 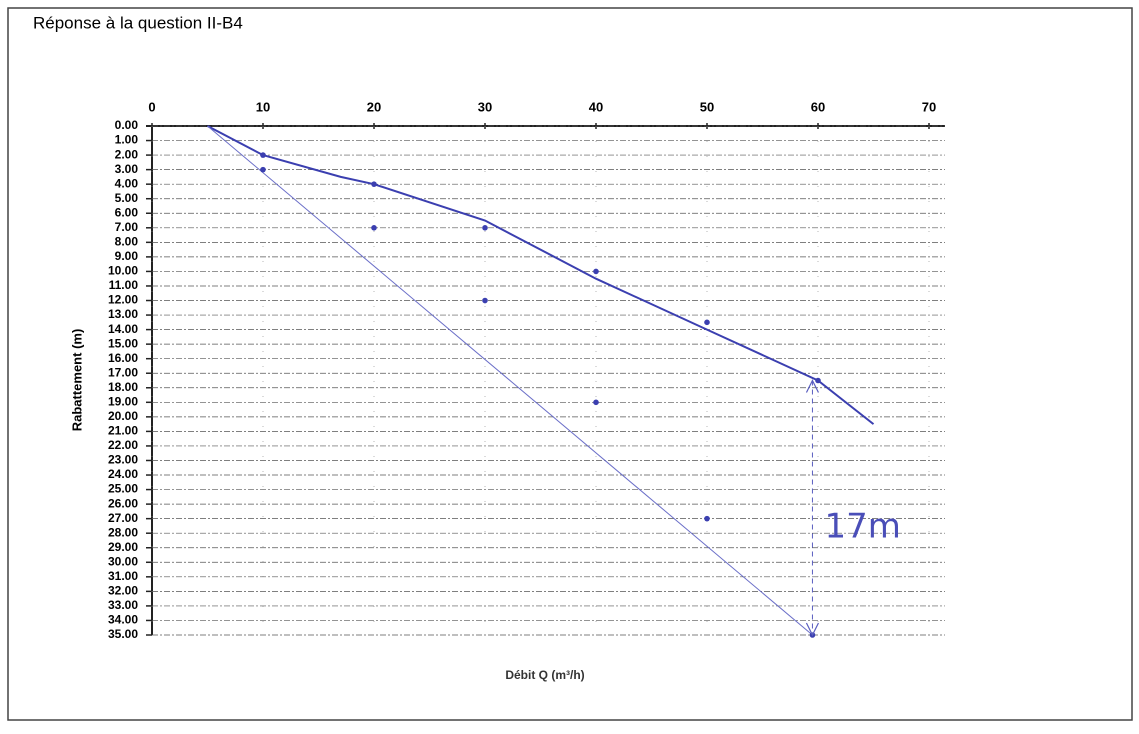 What do you see at coordinates (485, 106) in the screenshot?
I see `x-tick-label: 30` at bounding box center [485, 106].